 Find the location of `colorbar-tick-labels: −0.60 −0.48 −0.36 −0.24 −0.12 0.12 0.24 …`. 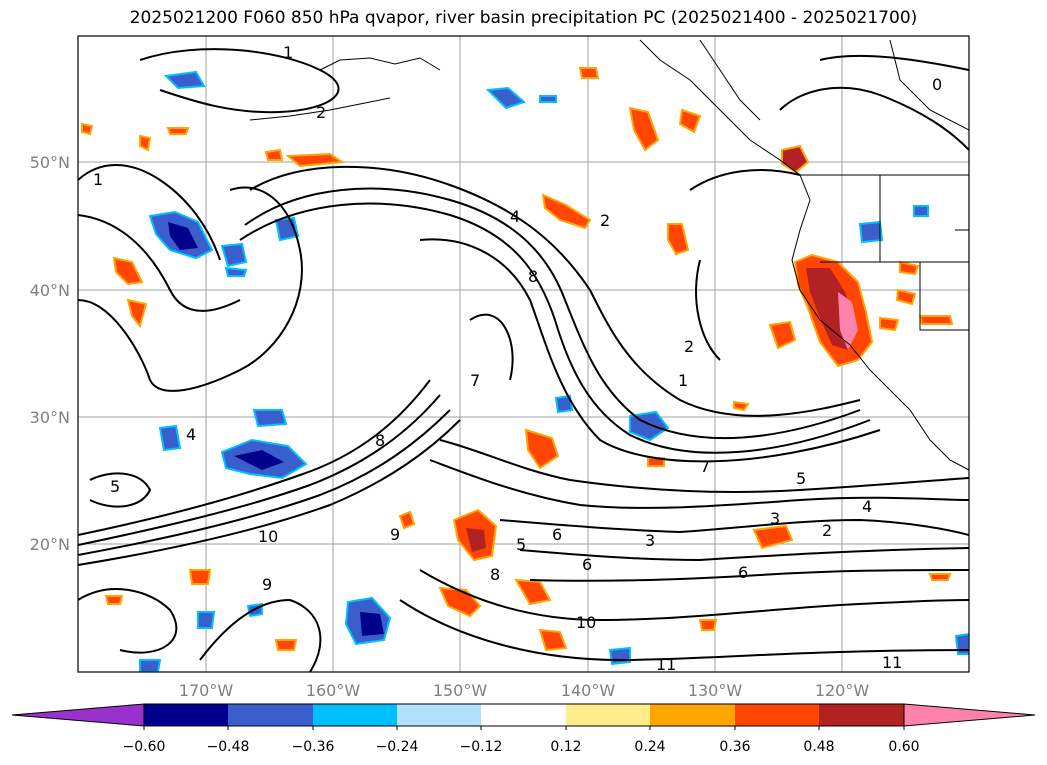

colorbar-tick-labels: −0.60 −0.48 −0.36 −0.24 −0.12 0.12 0.24 … is located at coordinates (521, 747).